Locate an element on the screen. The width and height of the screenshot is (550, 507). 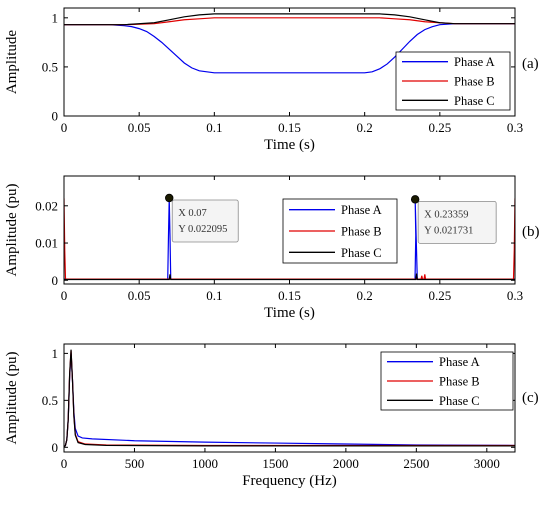
panel-label: (a) is located at coordinates (530, 64).